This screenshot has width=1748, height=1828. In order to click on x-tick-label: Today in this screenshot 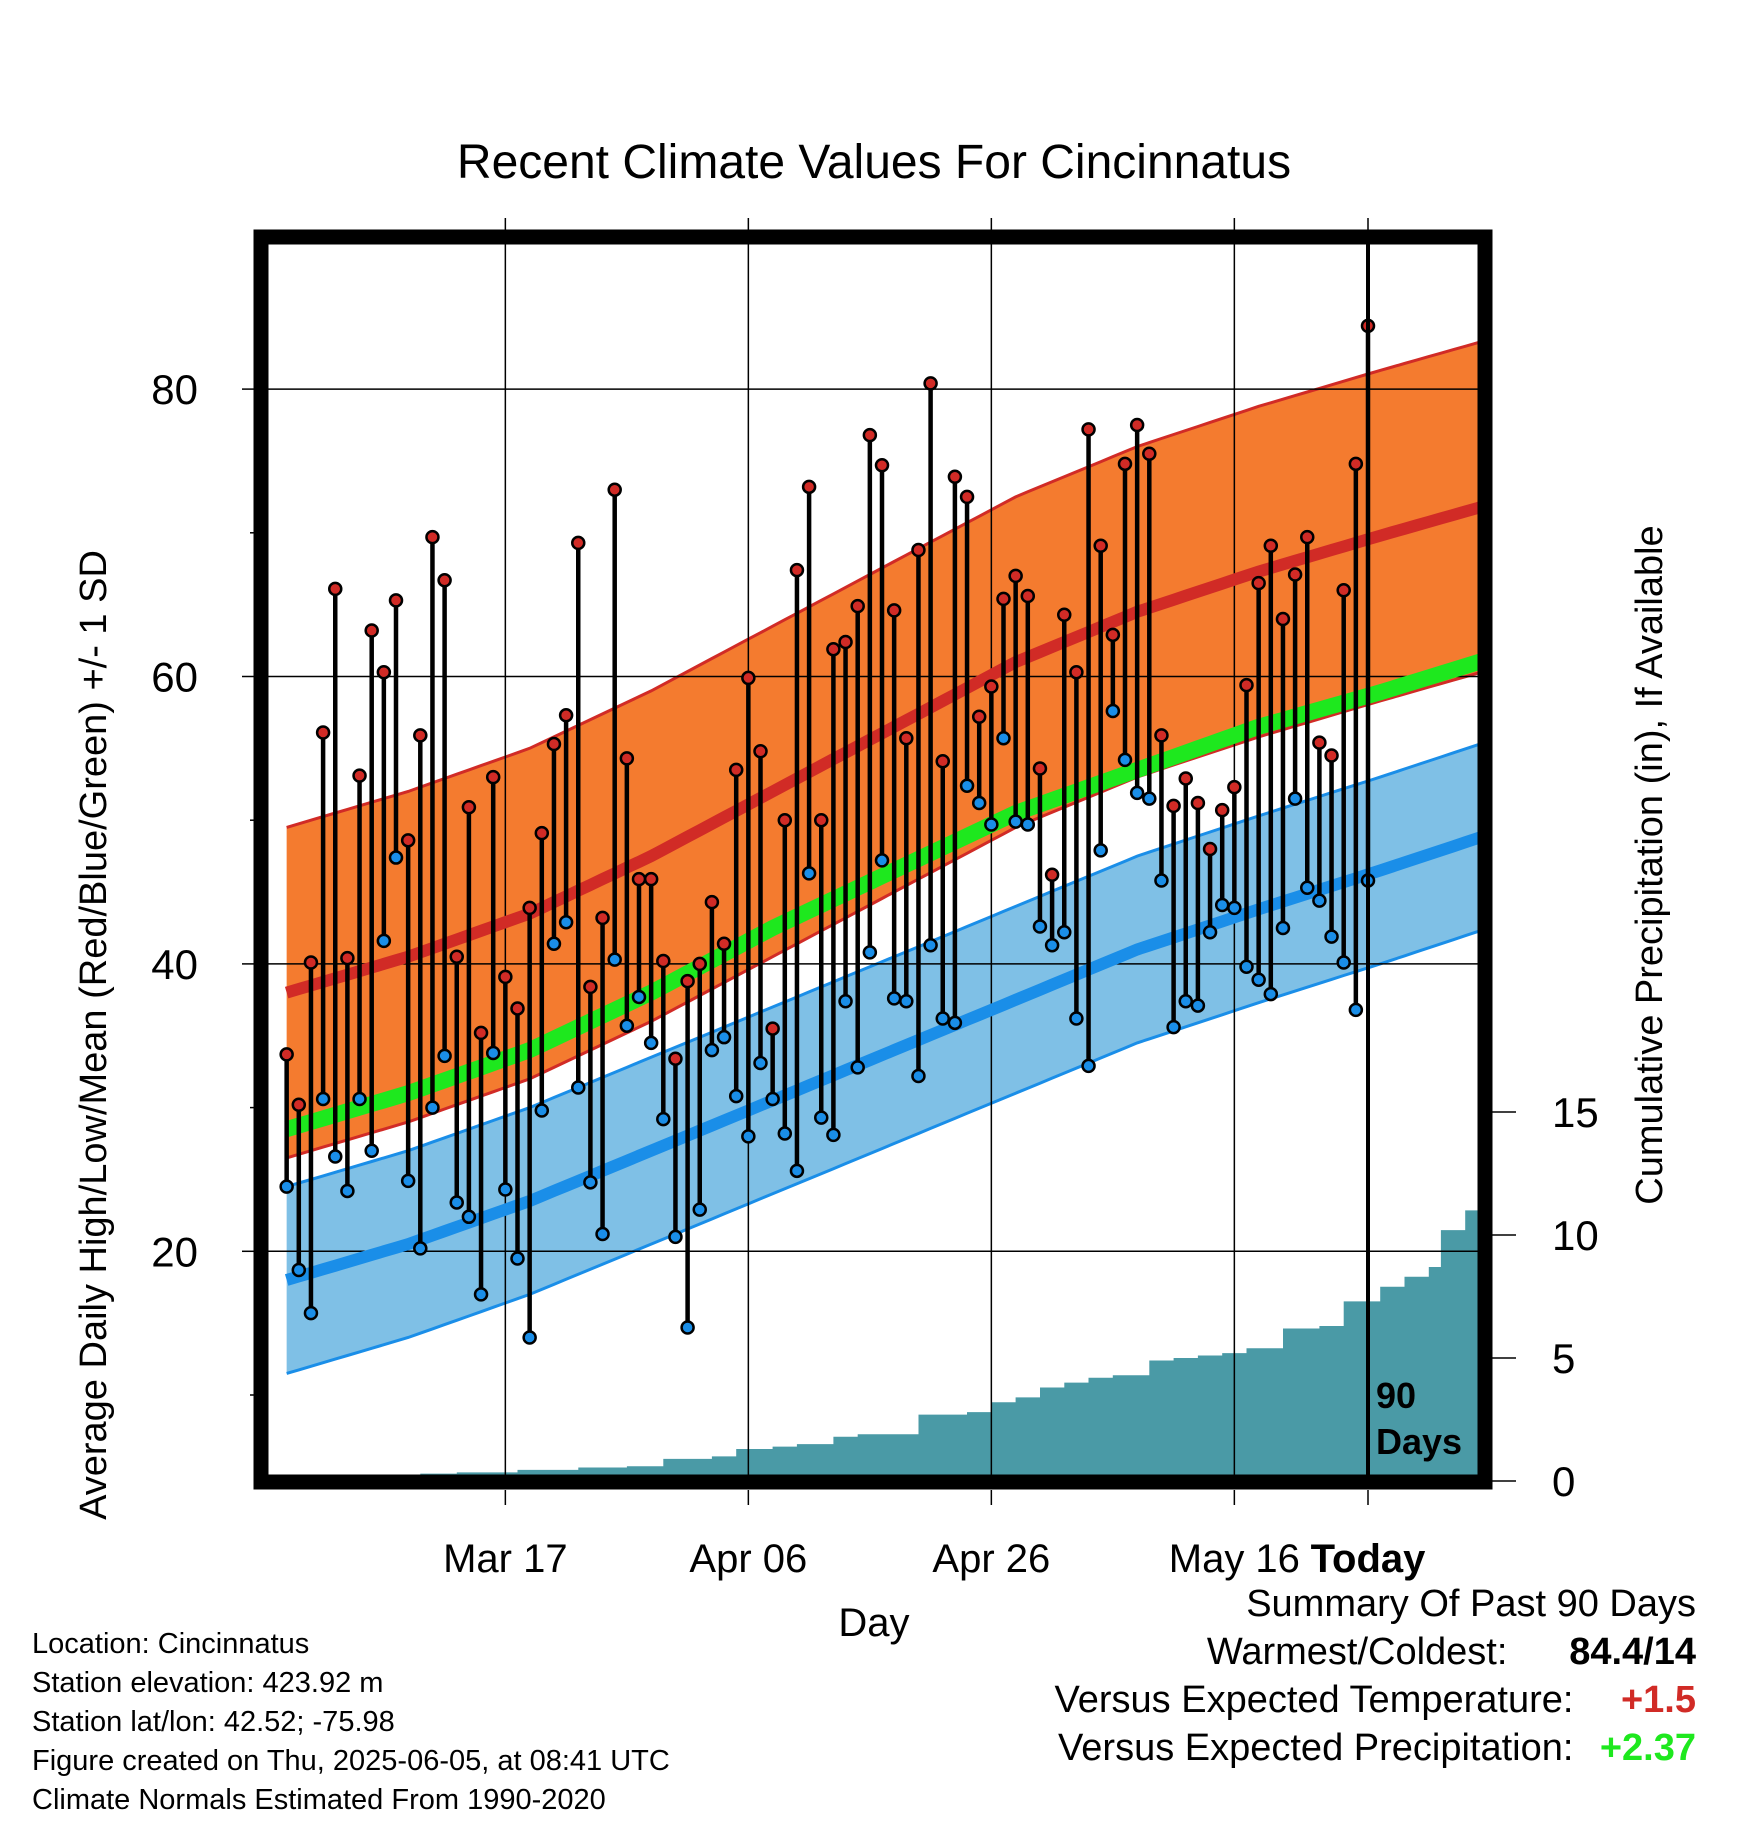, I will do `click(1369, 1559)`.